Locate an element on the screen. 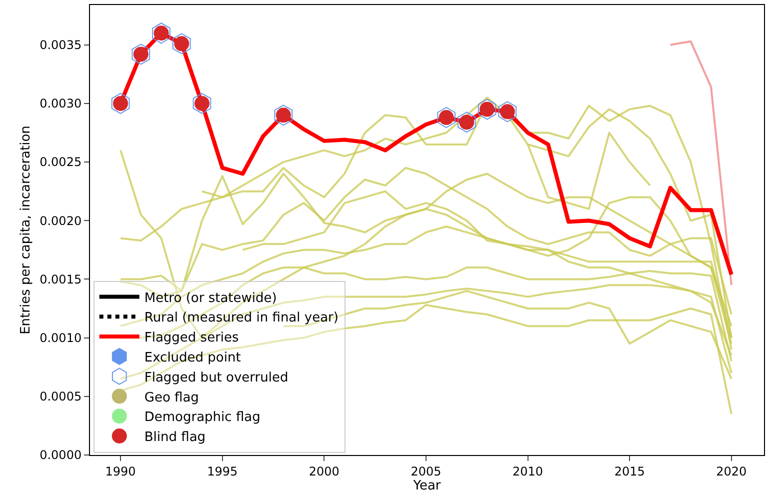 The width and height of the screenshot is (769, 497). legend-label: Rural (measured in final year) is located at coordinates (241, 318).